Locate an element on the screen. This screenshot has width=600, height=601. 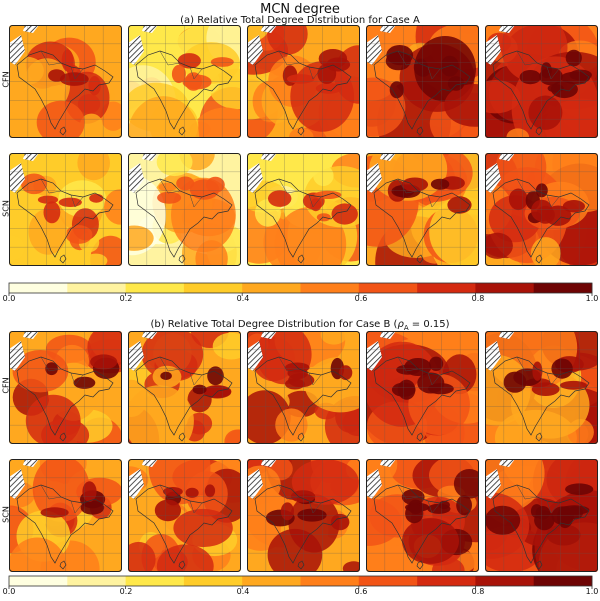
rho-subscript: A is located at coordinates (406, 328).